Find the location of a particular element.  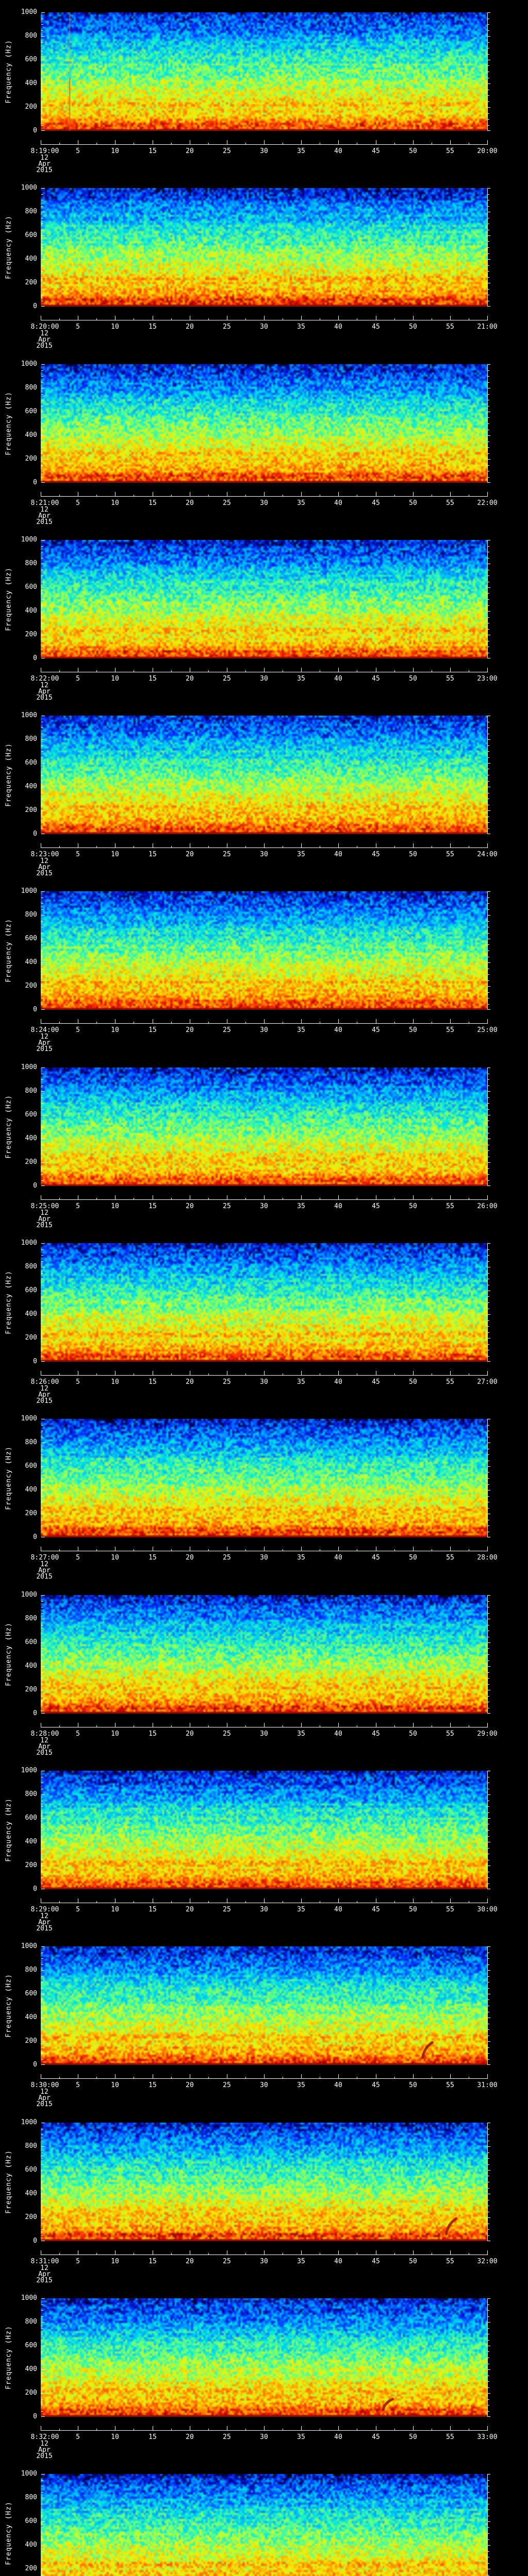

y-tick-label: 200 is located at coordinates (31, 2217).